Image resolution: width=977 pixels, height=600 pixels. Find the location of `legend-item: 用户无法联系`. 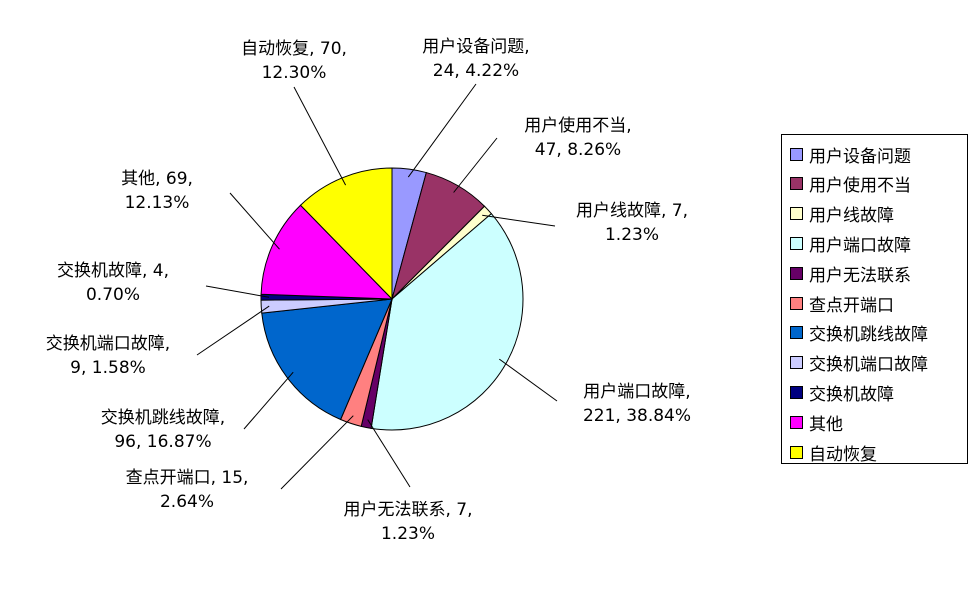

legend-item: 用户无法联系 is located at coordinates (850, 273).